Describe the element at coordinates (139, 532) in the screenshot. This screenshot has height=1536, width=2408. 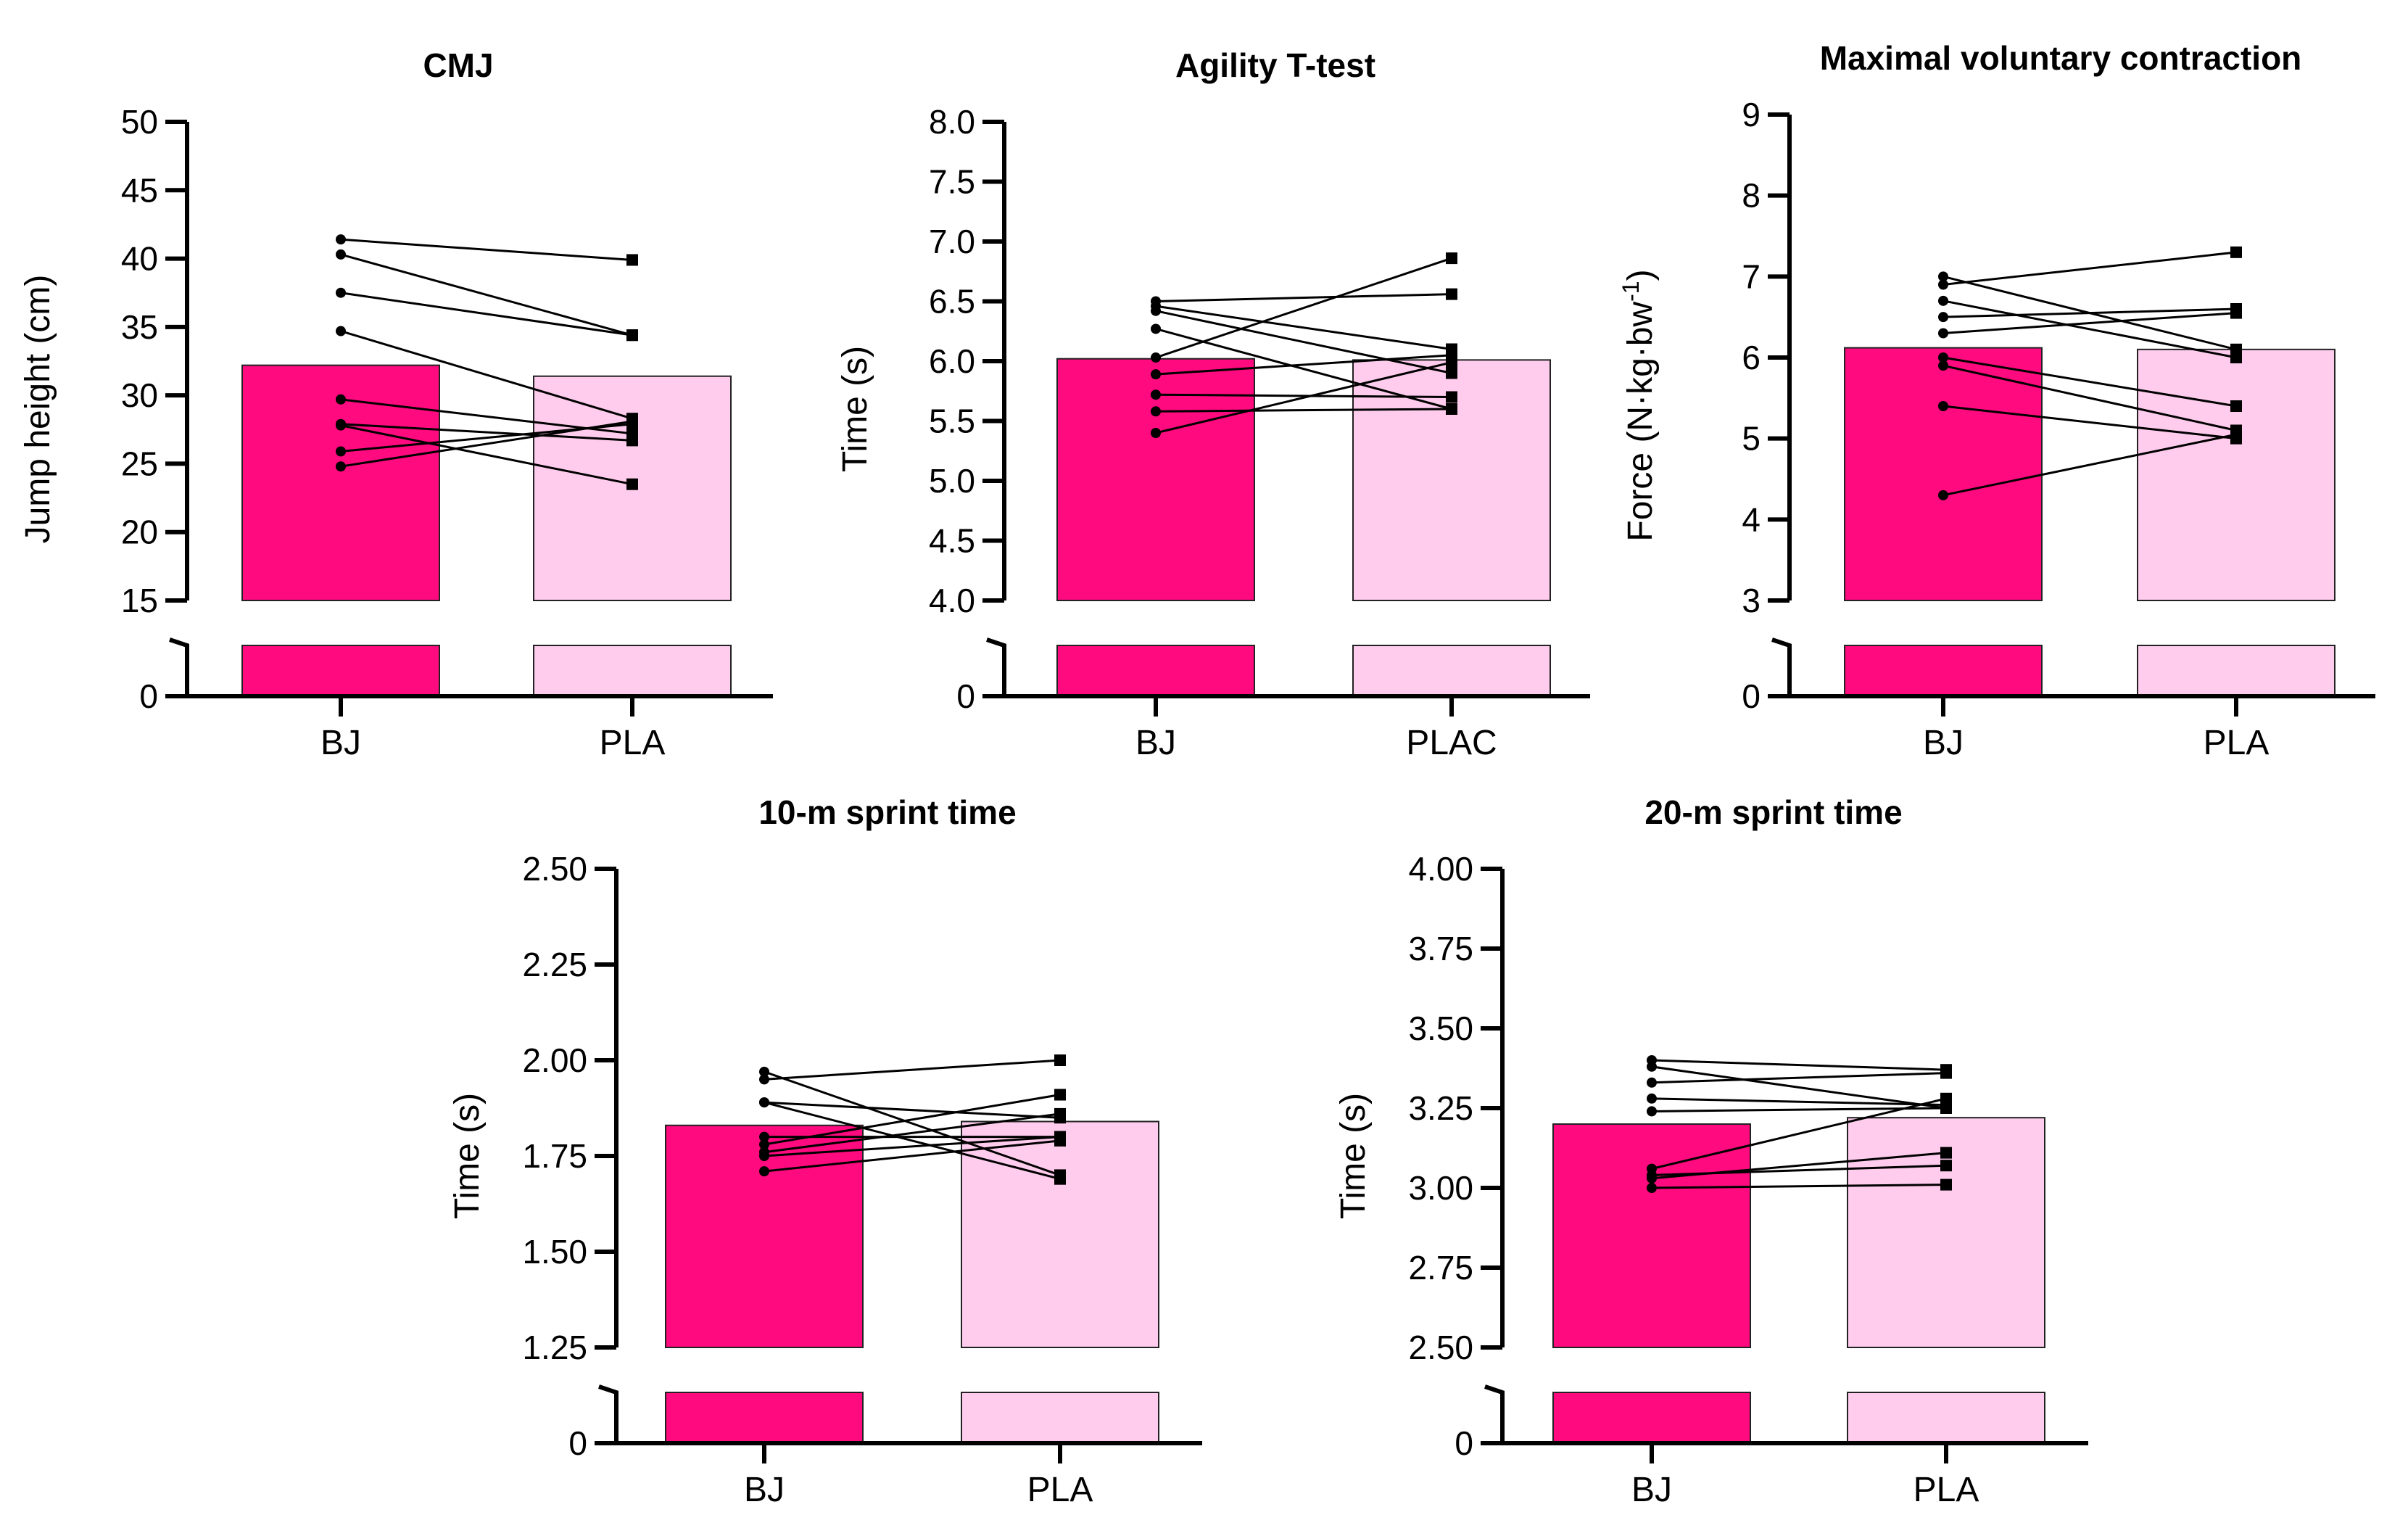
I see `y-tick-label: 20` at that location.